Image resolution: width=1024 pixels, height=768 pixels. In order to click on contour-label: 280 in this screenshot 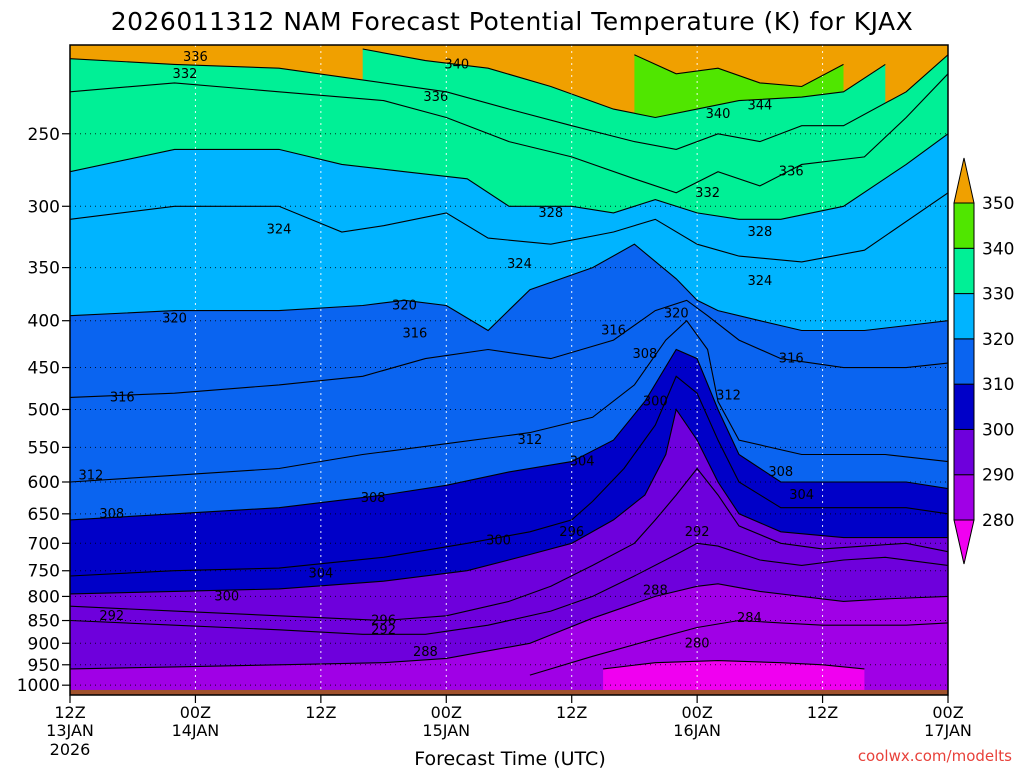, I will do `click(697, 643)`.